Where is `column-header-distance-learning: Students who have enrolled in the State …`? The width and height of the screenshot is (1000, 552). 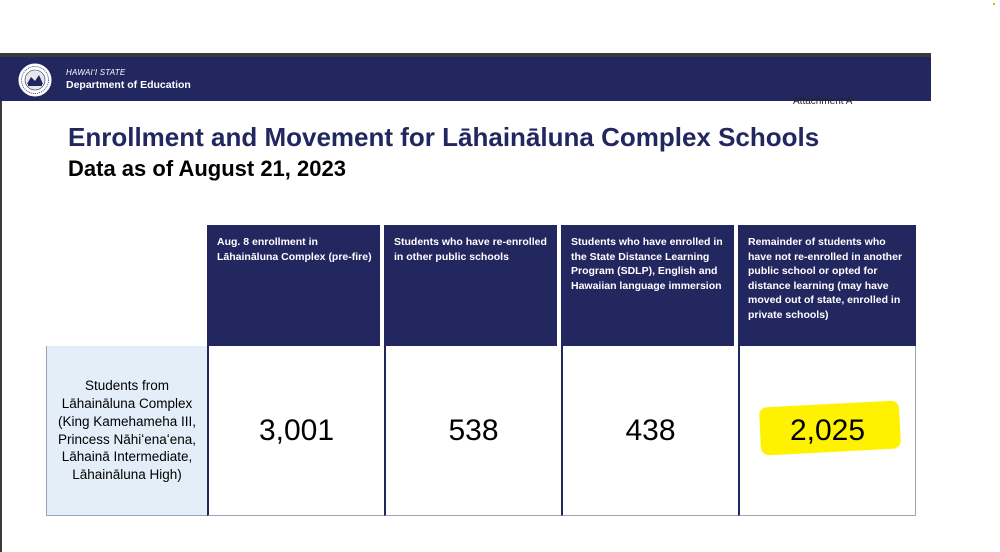
column-header-distance-learning: Students who have enrolled in the State … is located at coordinates (648, 285).